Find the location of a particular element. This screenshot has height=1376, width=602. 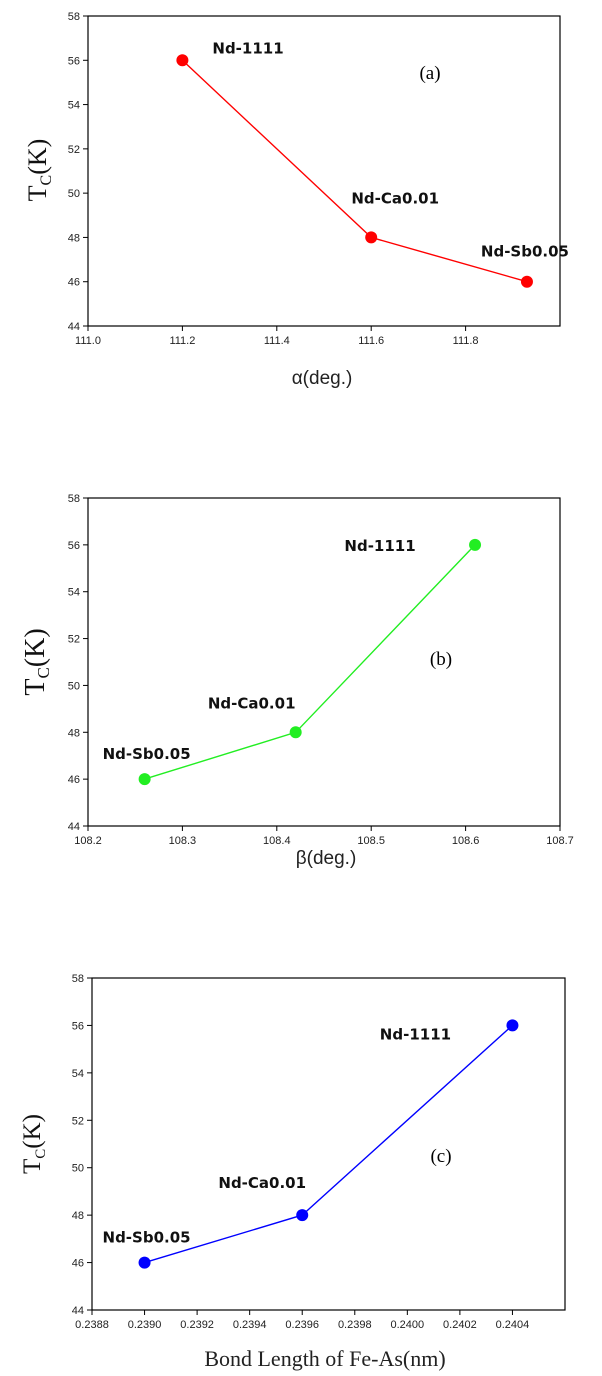

x-tick-label: 0.2388 is located at coordinates (92, 1325).